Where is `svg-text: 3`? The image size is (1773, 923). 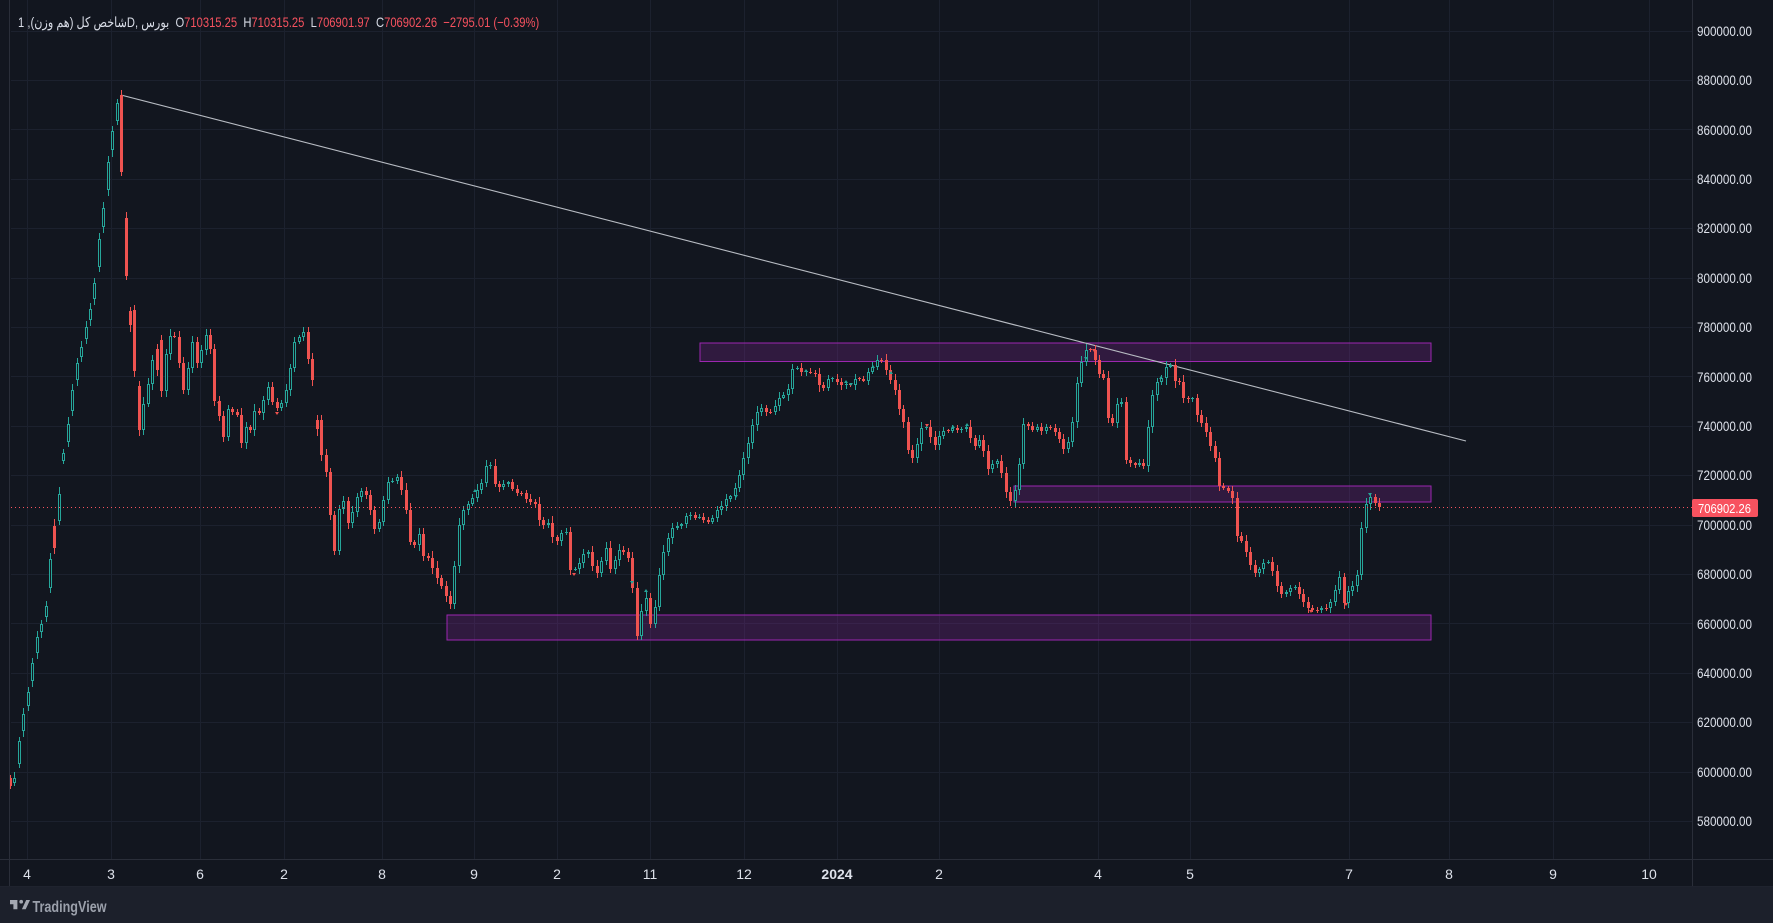 svg-text: 3 is located at coordinates (111, 874).